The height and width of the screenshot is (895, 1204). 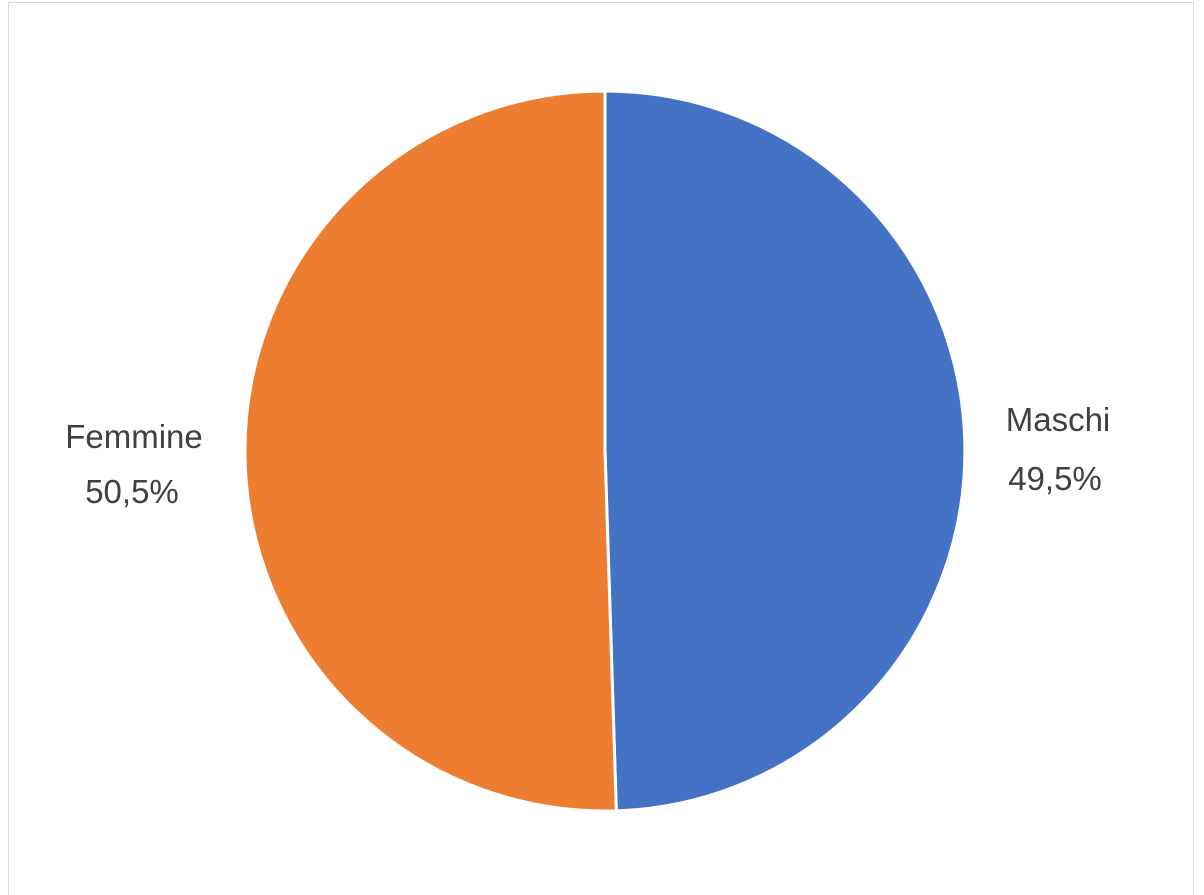 What do you see at coordinates (132, 491) in the screenshot?
I see `slice-label-femmine-value: 50,5%` at bounding box center [132, 491].